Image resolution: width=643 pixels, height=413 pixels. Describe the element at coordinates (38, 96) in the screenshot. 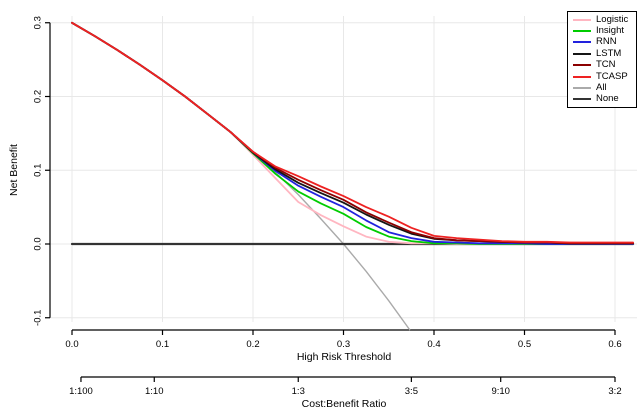

I see `y-tick-label: 0.2` at that location.